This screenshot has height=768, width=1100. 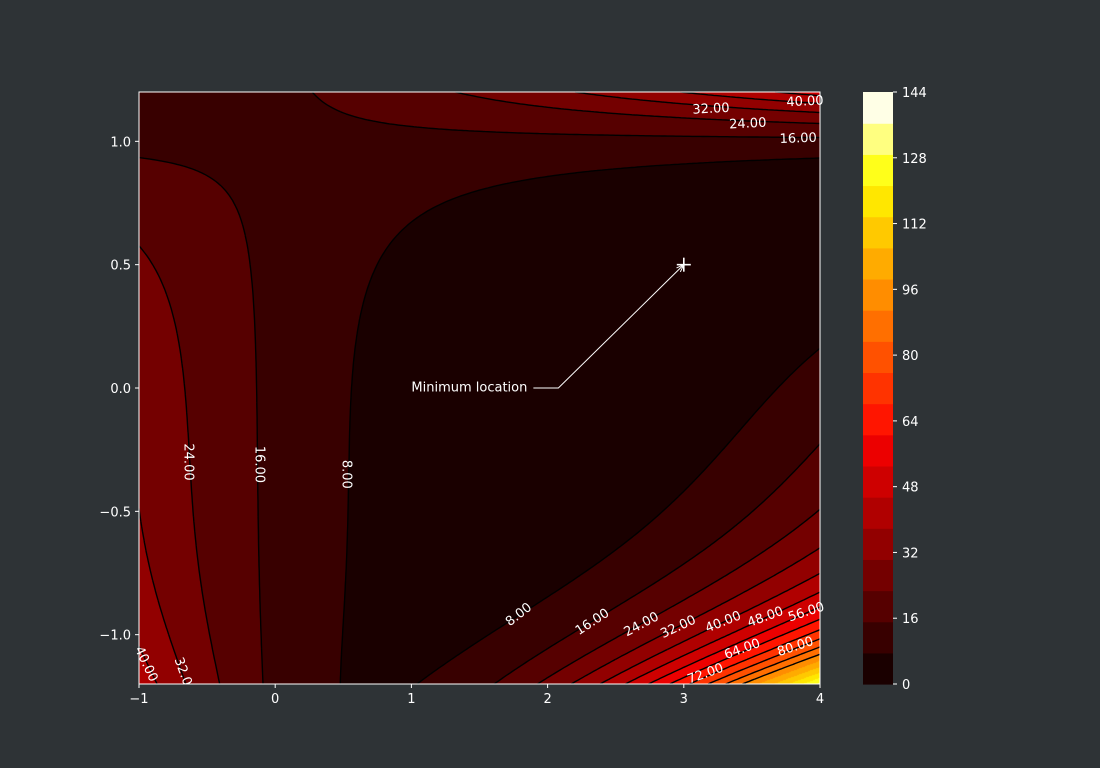 I want to click on y-tick-label: −0.5, so click(x=115, y=512).